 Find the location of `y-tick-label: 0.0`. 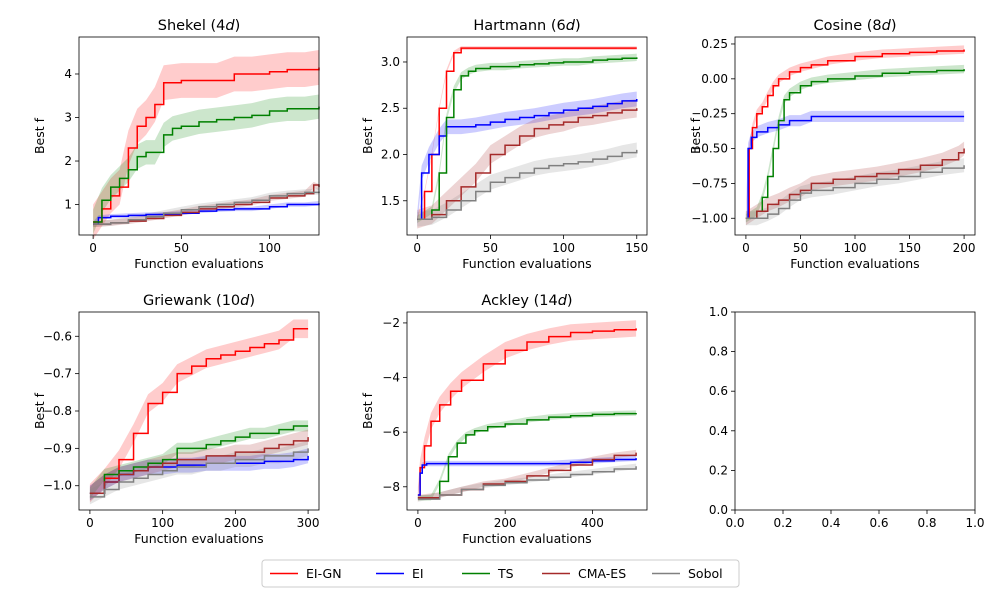

y-tick-label: 0.0 is located at coordinates (718, 510).